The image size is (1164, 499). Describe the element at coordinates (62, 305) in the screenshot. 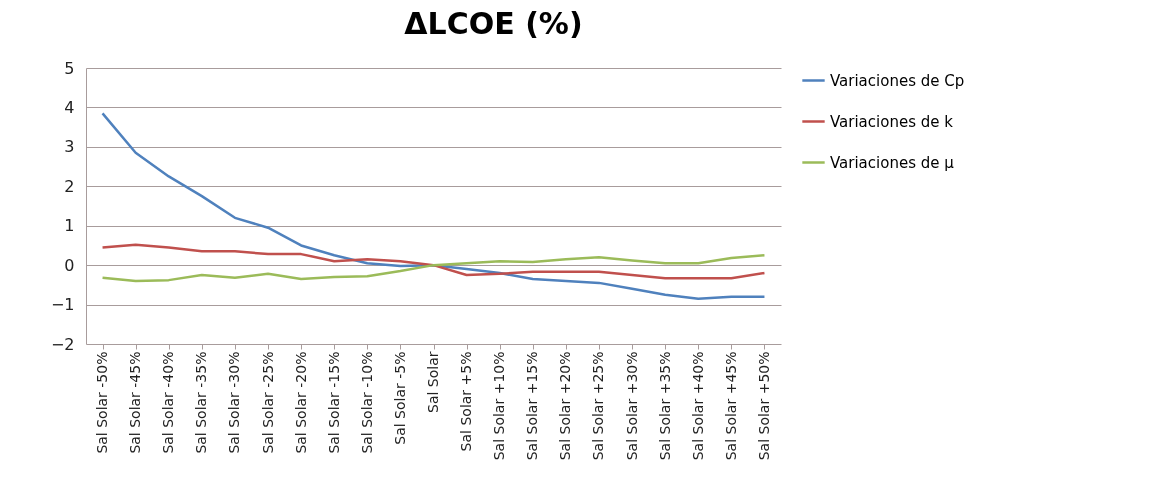

I see `y-tick-label: −1` at that location.